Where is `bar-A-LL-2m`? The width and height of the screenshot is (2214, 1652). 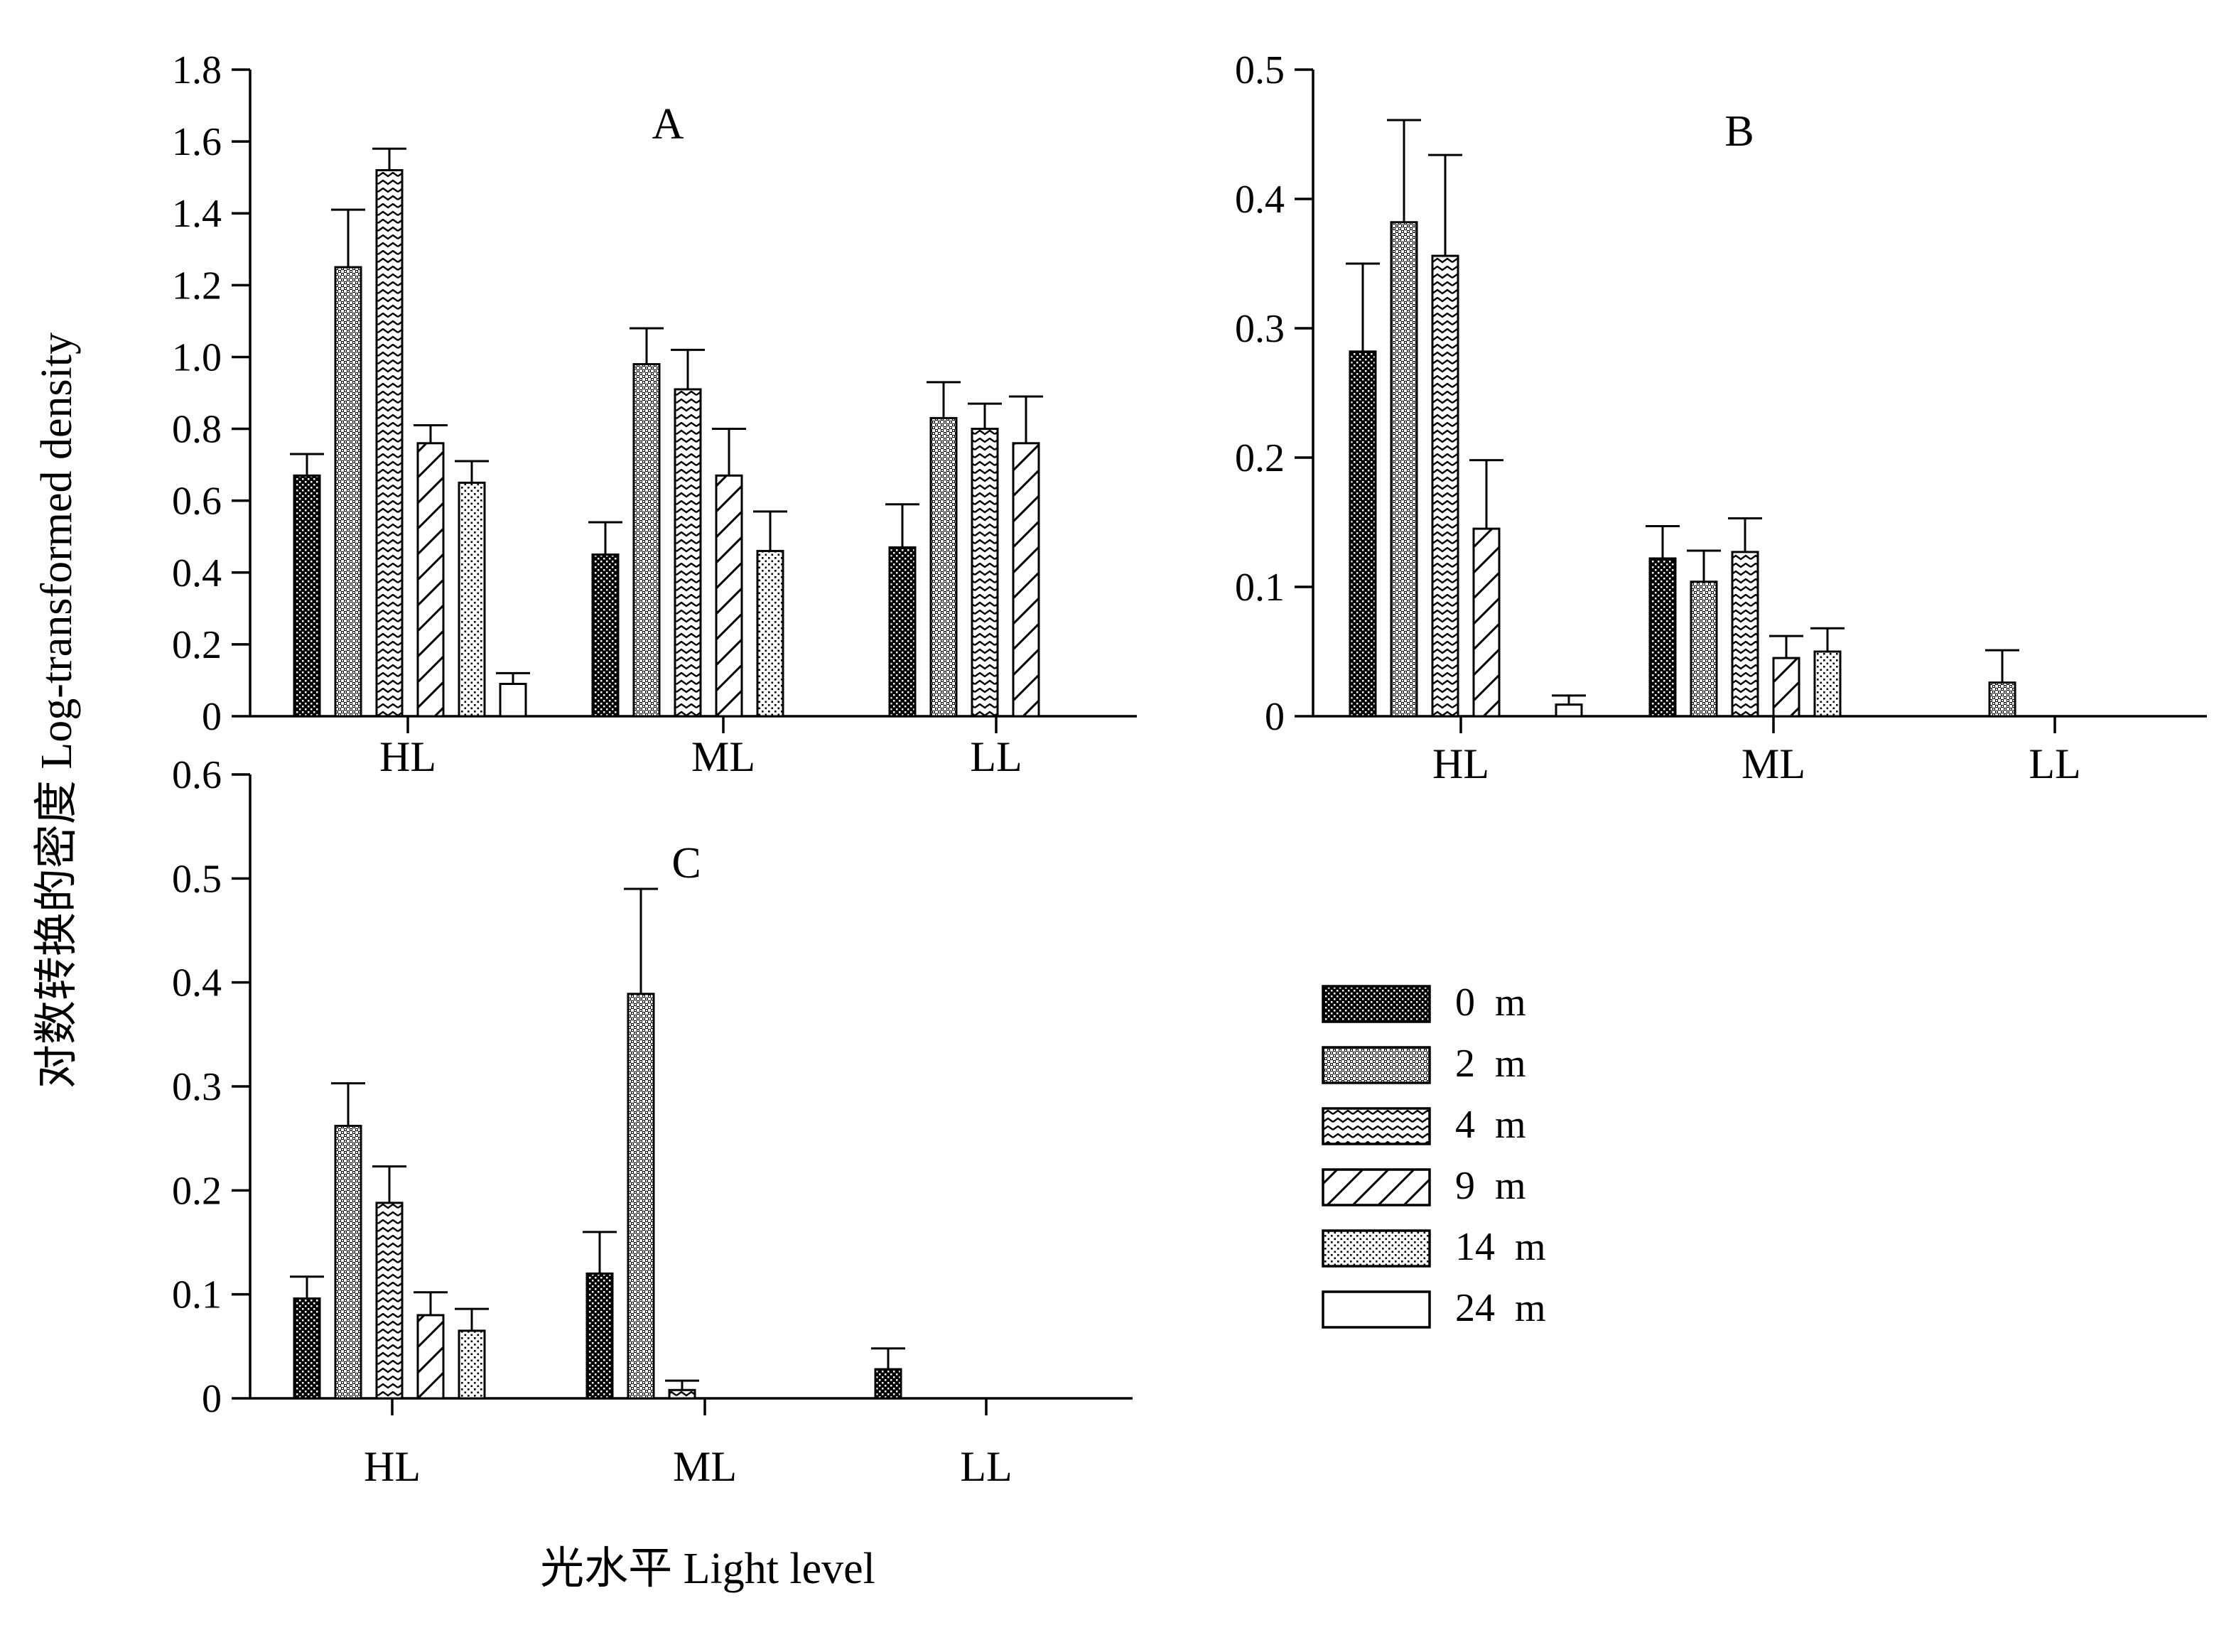
bar-A-LL-2m is located at coordinates (943, 567).